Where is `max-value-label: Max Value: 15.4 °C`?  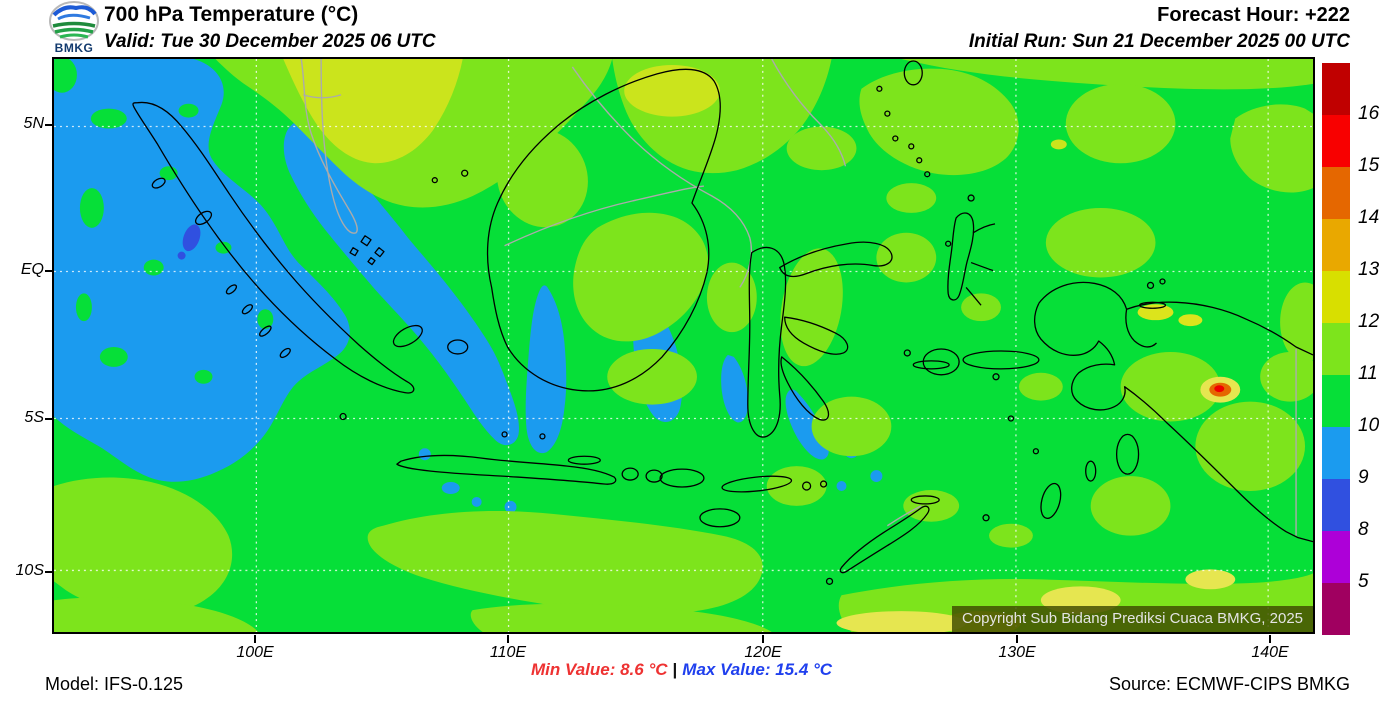
max-value-label: Max Value: 15.4 °C is located at coordinates (757, 669).